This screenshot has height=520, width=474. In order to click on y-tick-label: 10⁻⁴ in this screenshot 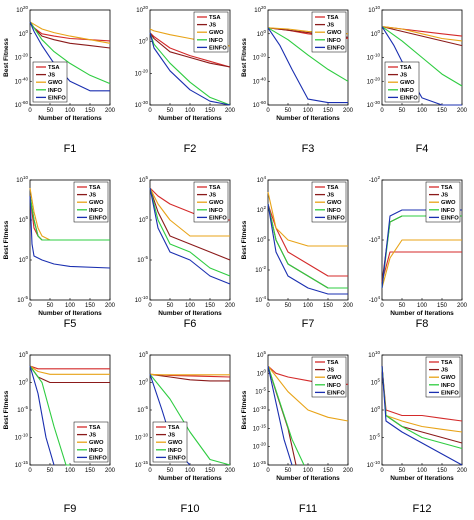, I will do `click(260, 299)`.